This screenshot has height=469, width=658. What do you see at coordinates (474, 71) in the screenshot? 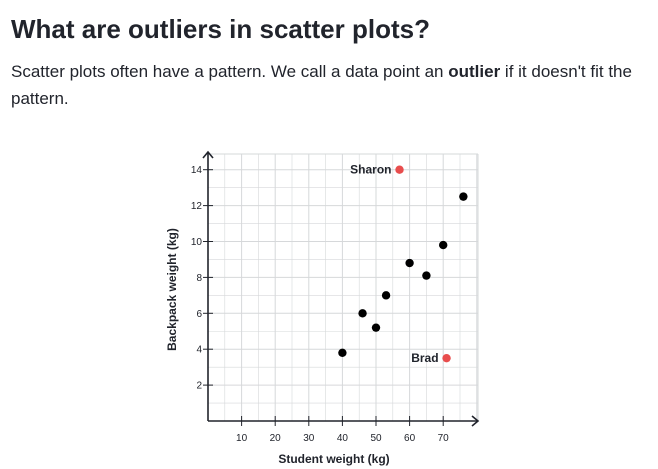
I see `outlier-term: outlier` at bounding box center [474, 71].